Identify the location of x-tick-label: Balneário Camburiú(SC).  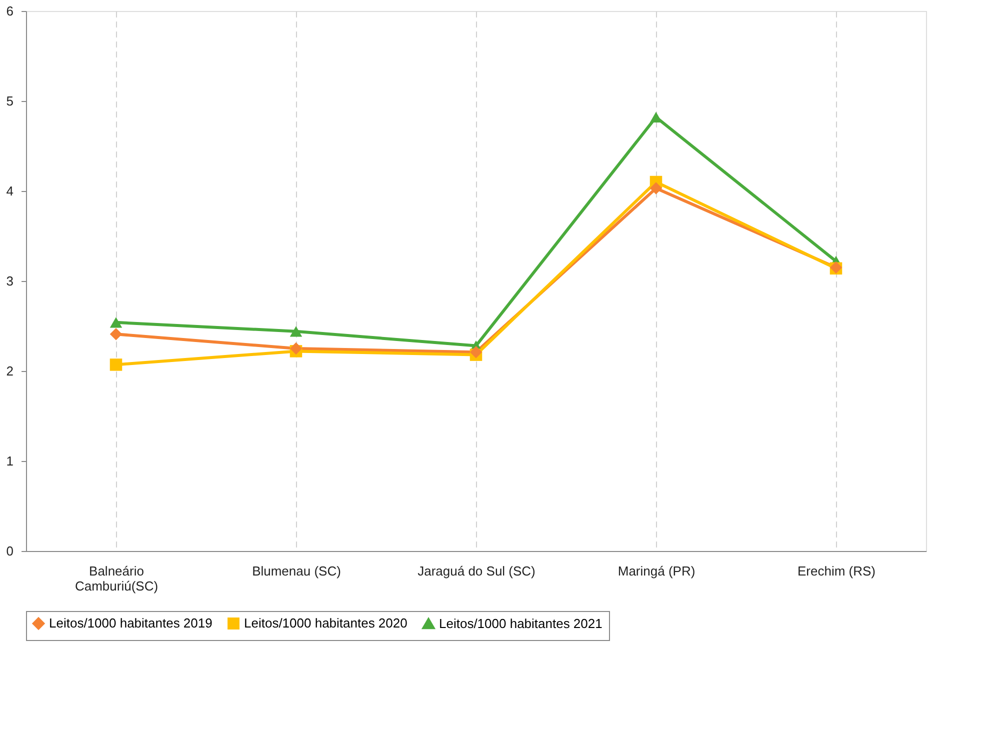
(116, 579).